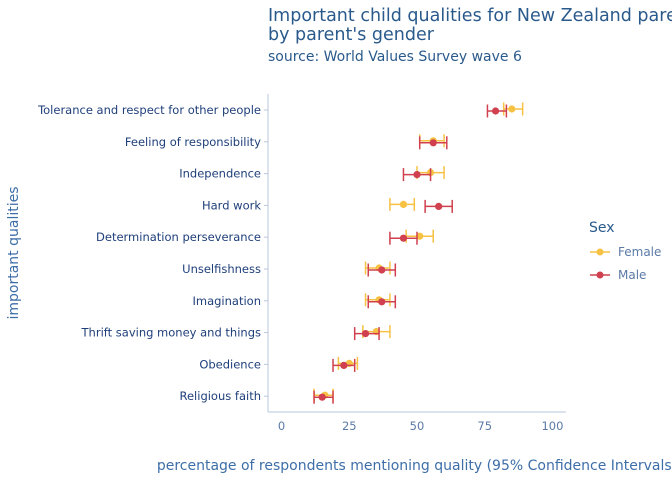 Image resolution: width=672 pixels, height=480 pixels. Describe the element at coordinates (149, 110) in the screenshot. I see `y-tick-label: Tolerance and respect for other people` at that location.